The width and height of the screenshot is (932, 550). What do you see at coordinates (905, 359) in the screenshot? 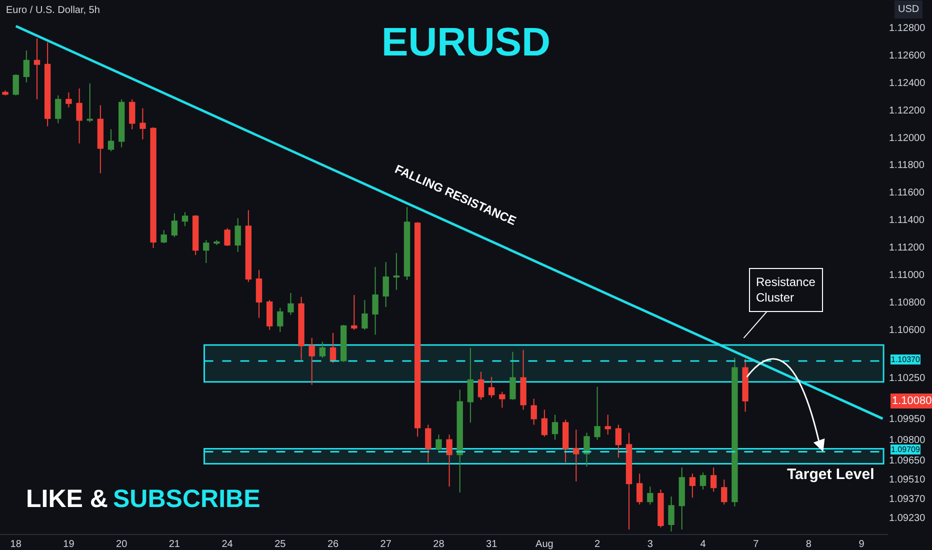
I see `ref-line-label: 1.10370` at bounding box center [905, 359].